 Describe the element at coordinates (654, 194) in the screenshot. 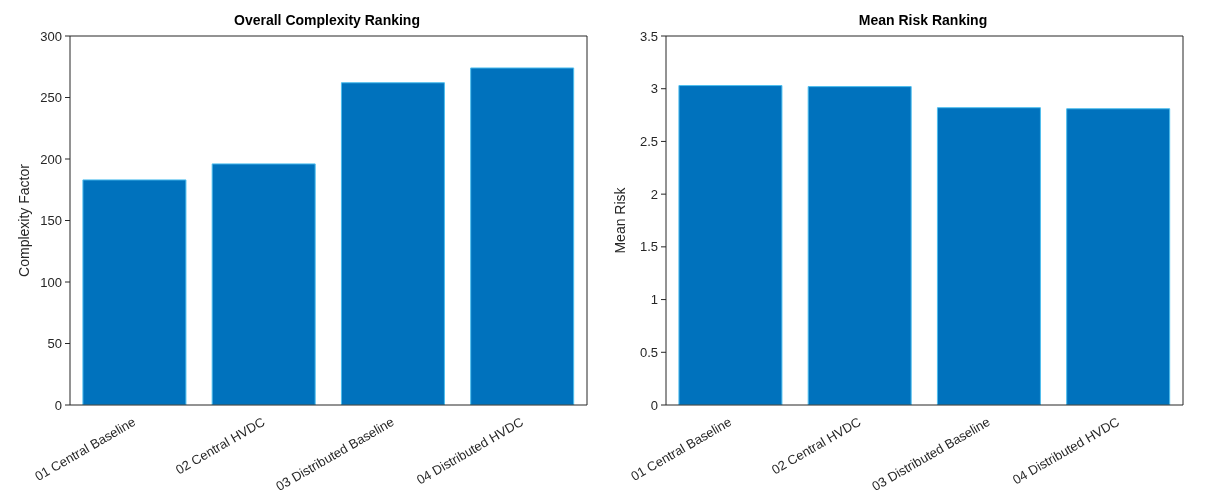

I see `y-tick-label: 2` at that location.